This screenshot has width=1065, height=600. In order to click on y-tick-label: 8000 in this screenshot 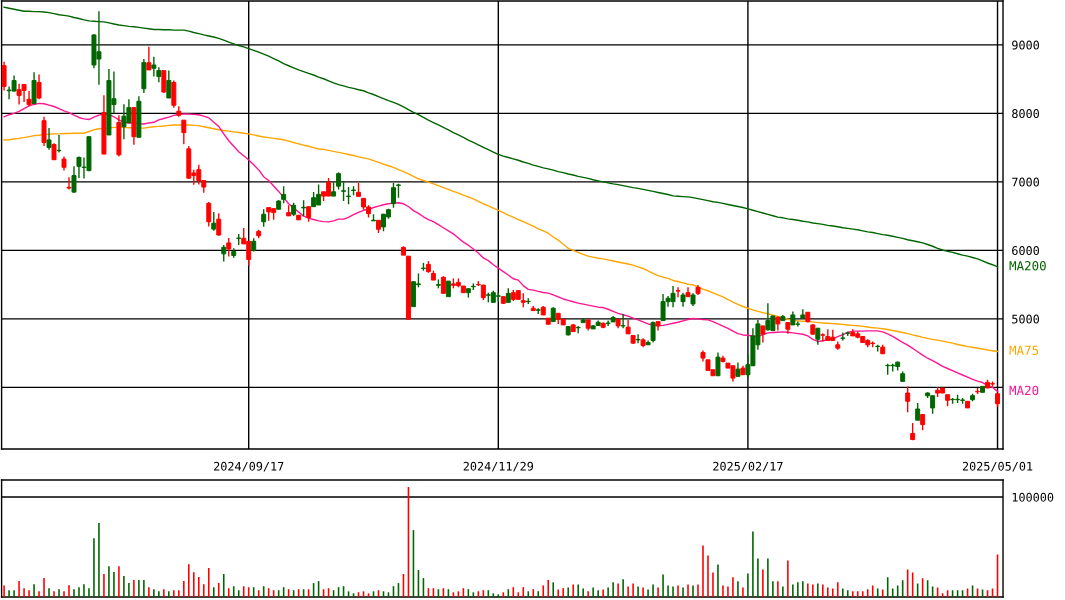, I will do `click(1026, 114)`.